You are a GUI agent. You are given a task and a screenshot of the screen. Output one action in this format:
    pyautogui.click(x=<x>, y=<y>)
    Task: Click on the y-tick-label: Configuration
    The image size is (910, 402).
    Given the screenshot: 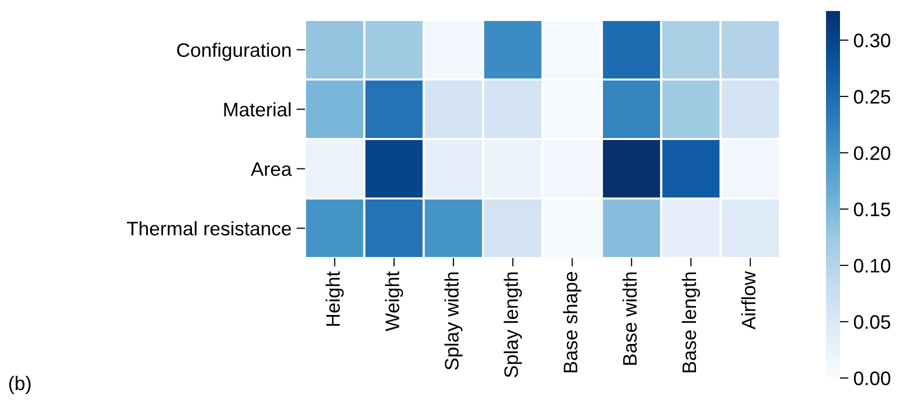 What is the action you would take?
    pyautogui.click(x=234, y=51)
    